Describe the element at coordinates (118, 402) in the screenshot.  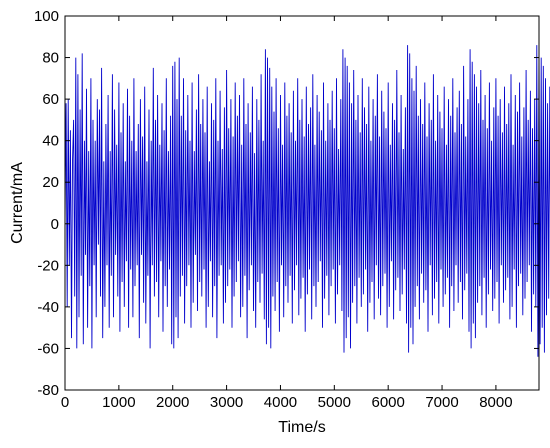
I see `x-tick-label: 1000` at that location.